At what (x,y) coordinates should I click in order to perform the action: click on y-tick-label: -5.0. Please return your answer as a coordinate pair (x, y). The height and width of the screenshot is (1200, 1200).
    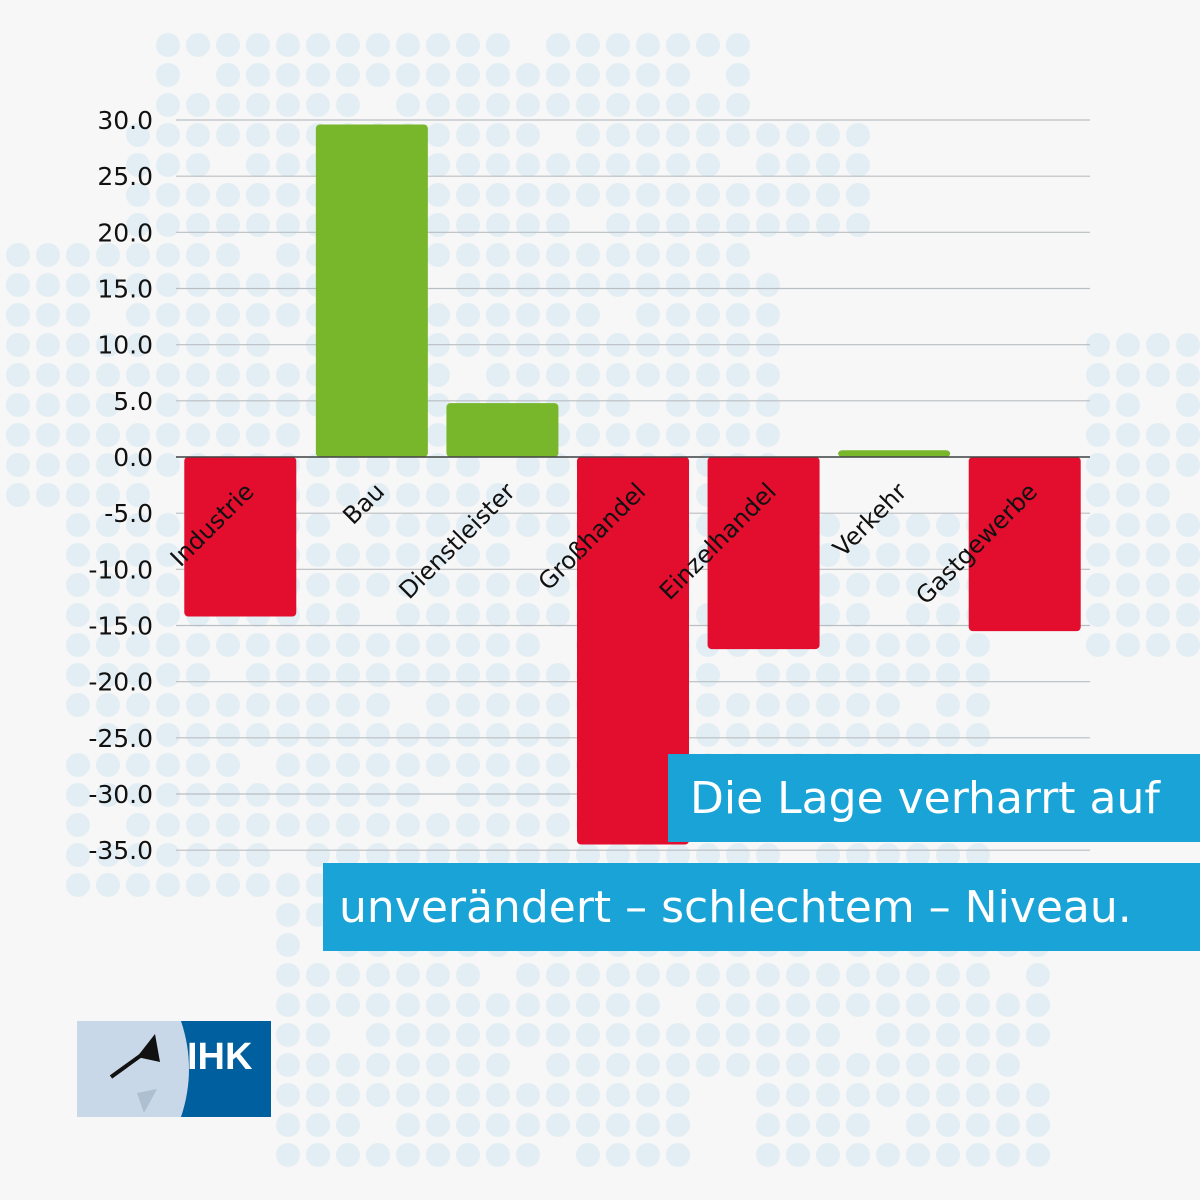
    Looking at the image, I should click on (128, 513).